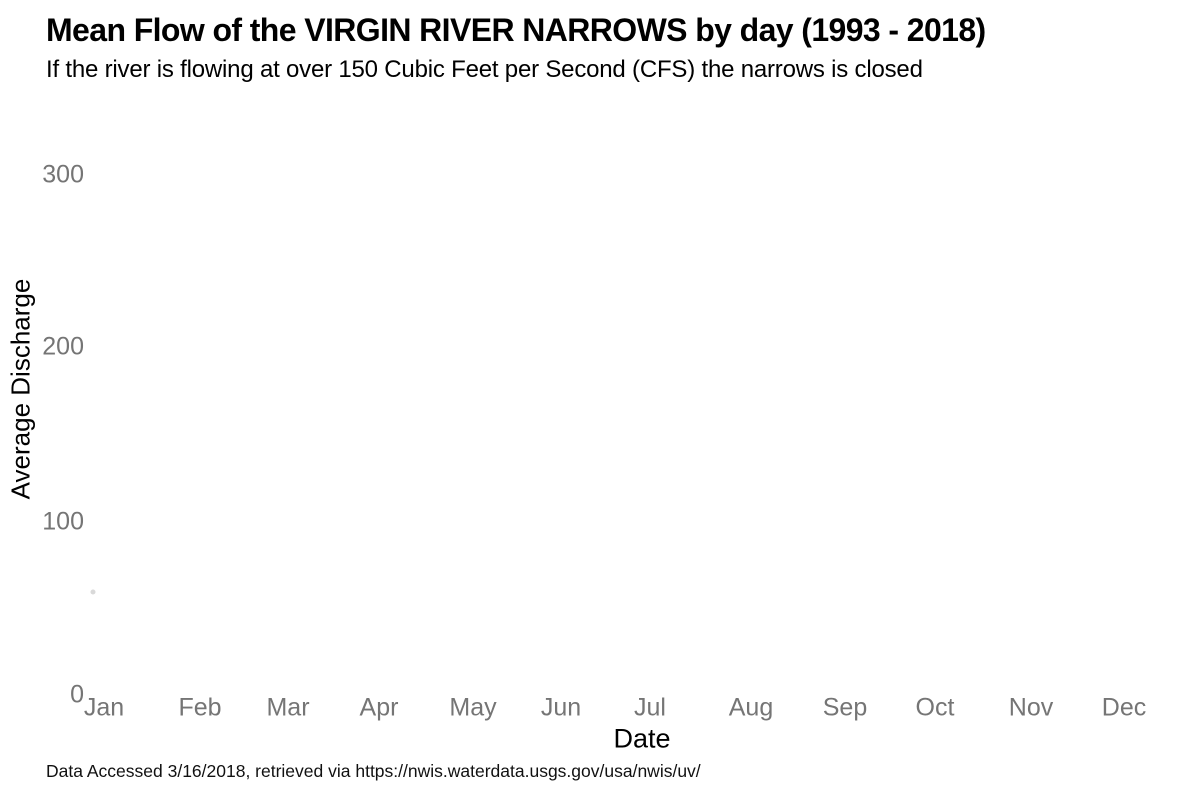 The width and height of the screenshot is (1200, 800). I want to click on x-tick-may: May, so click(473, 707).